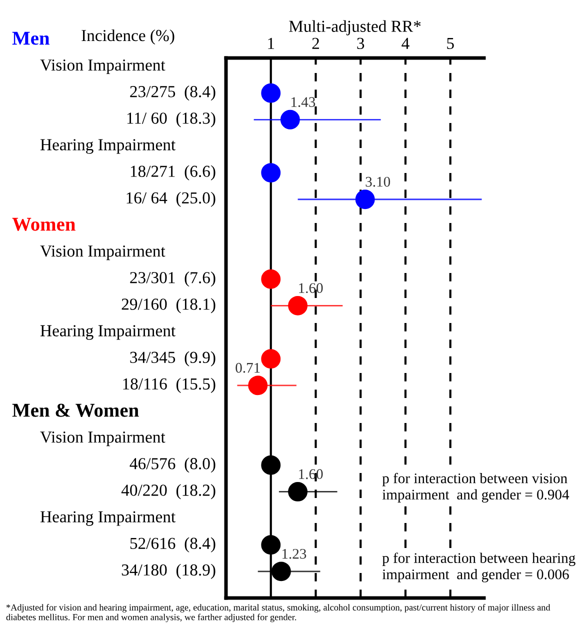 This screenshot has height=631, width=580. Describe the element at coordinates (171, 120) in the screenshot. I see `y-tick-label: 11/ 60 (18.3)` at that location.